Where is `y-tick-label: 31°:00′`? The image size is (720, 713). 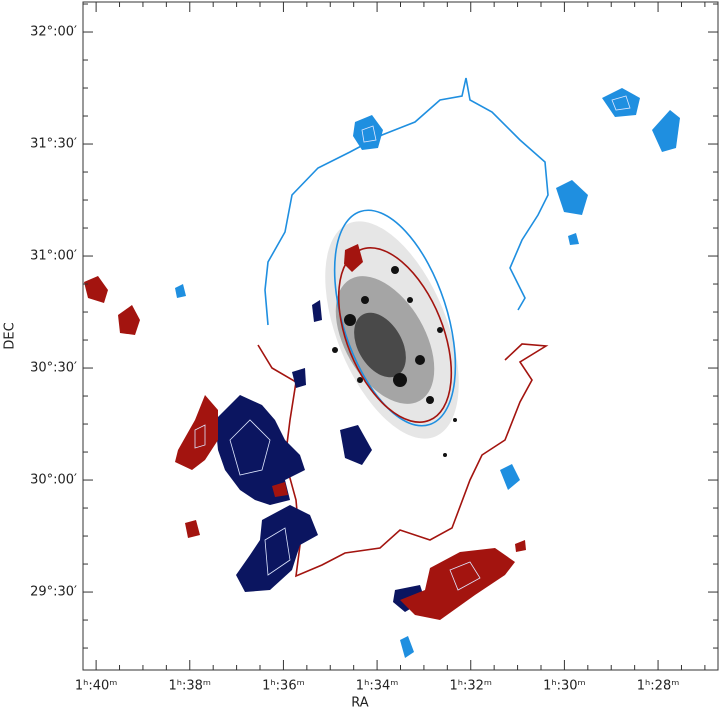 y-tick-label: 31°:00′ is located at coordinates (53, 256).